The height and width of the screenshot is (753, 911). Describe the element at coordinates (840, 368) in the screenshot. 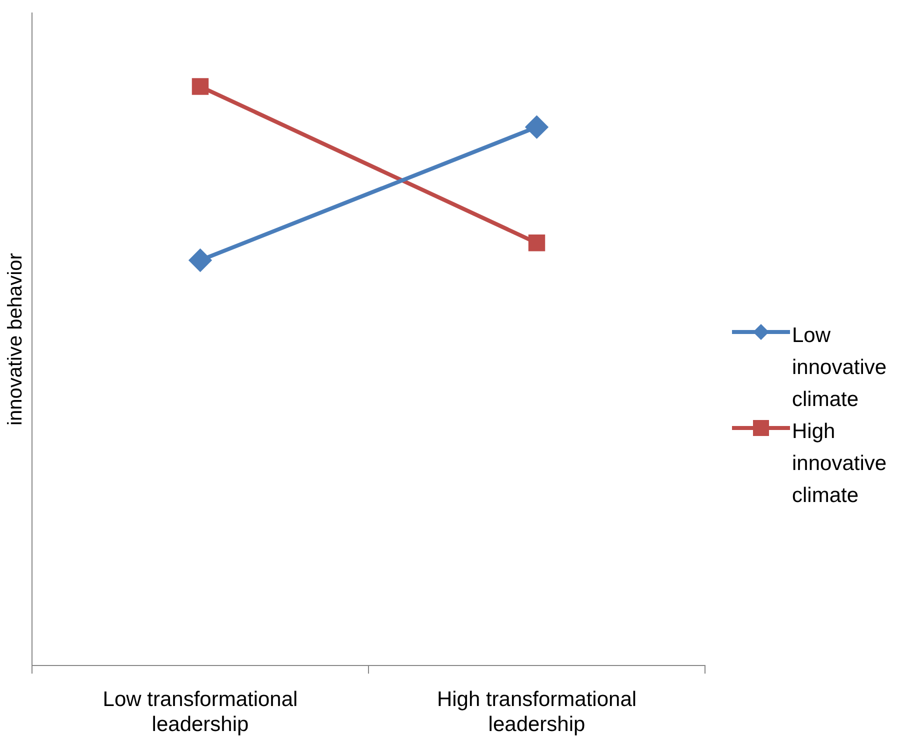

I see `legend-label: Low innovative climate` at that location.